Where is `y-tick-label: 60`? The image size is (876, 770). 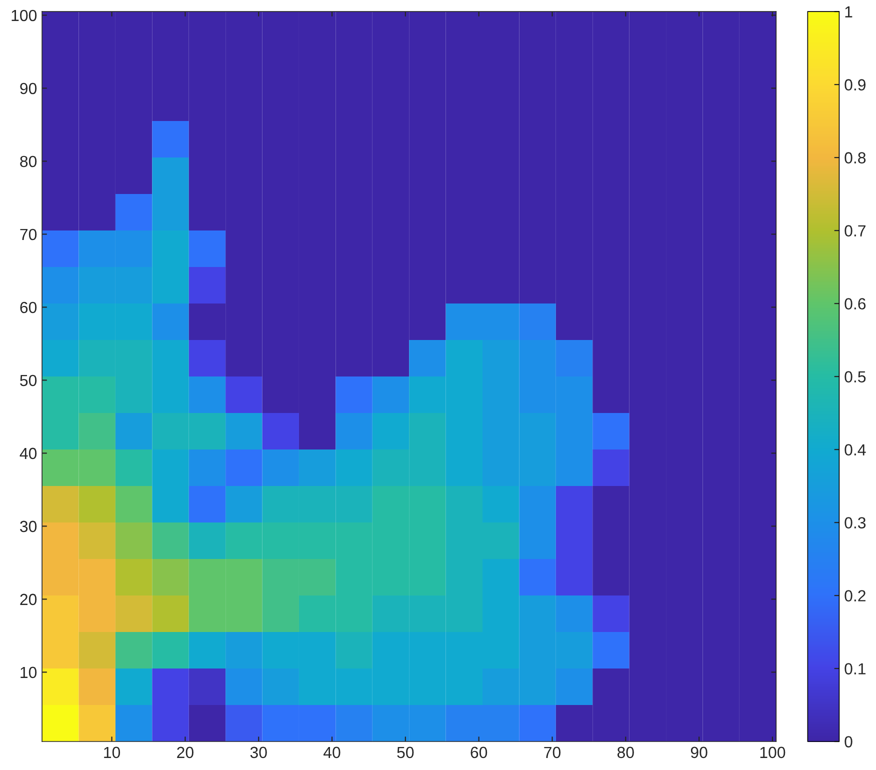
y-tick-label: 60 is located at coordinates (28, 308).